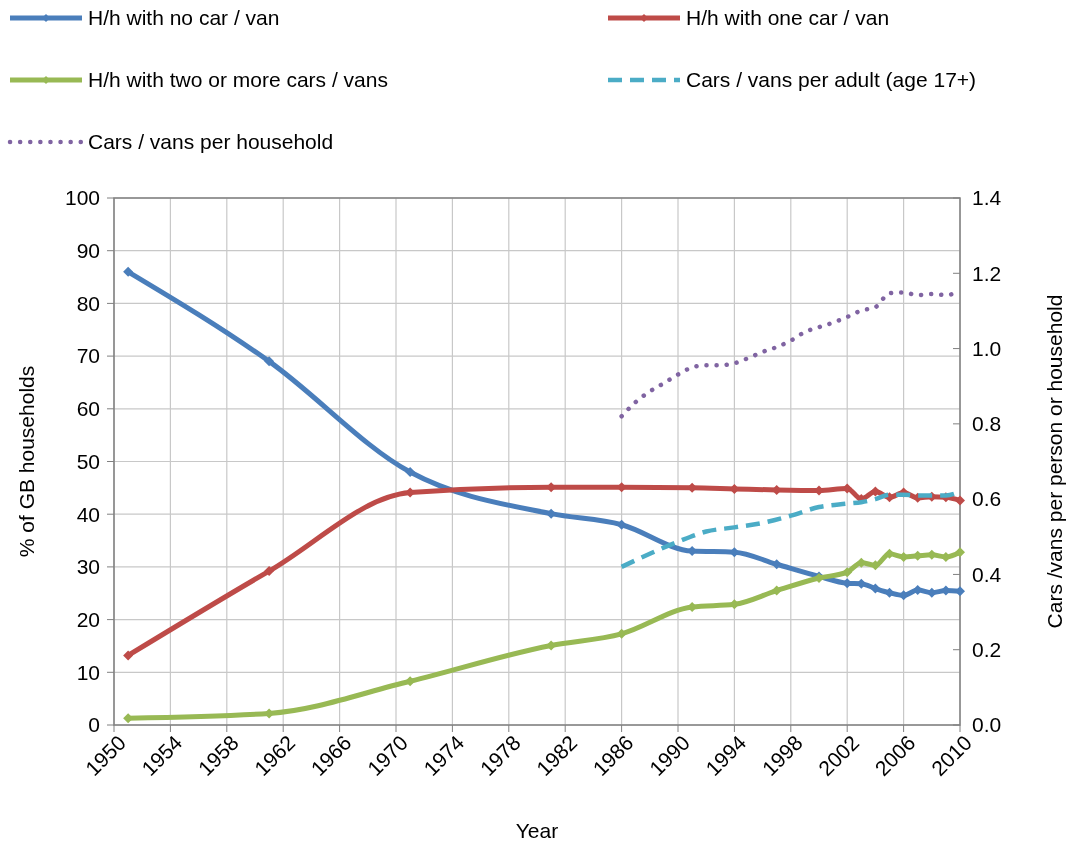  What do you see at coordinates (987, 198) in the screenshot?
I see `y2-tick-label: 1.4` at bounding box center [987, 198].